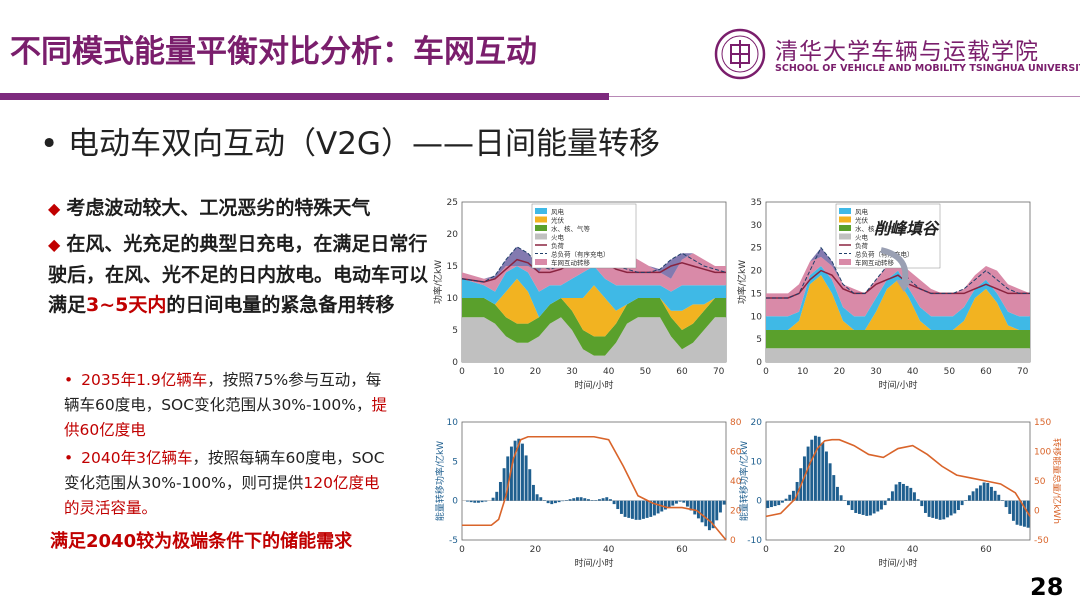 The width and height of the screenshot is (1080, 608). What do you see at coordinates (888, 236) in the screenshot?
I see `legend-box` at bounding box center [888, 236].